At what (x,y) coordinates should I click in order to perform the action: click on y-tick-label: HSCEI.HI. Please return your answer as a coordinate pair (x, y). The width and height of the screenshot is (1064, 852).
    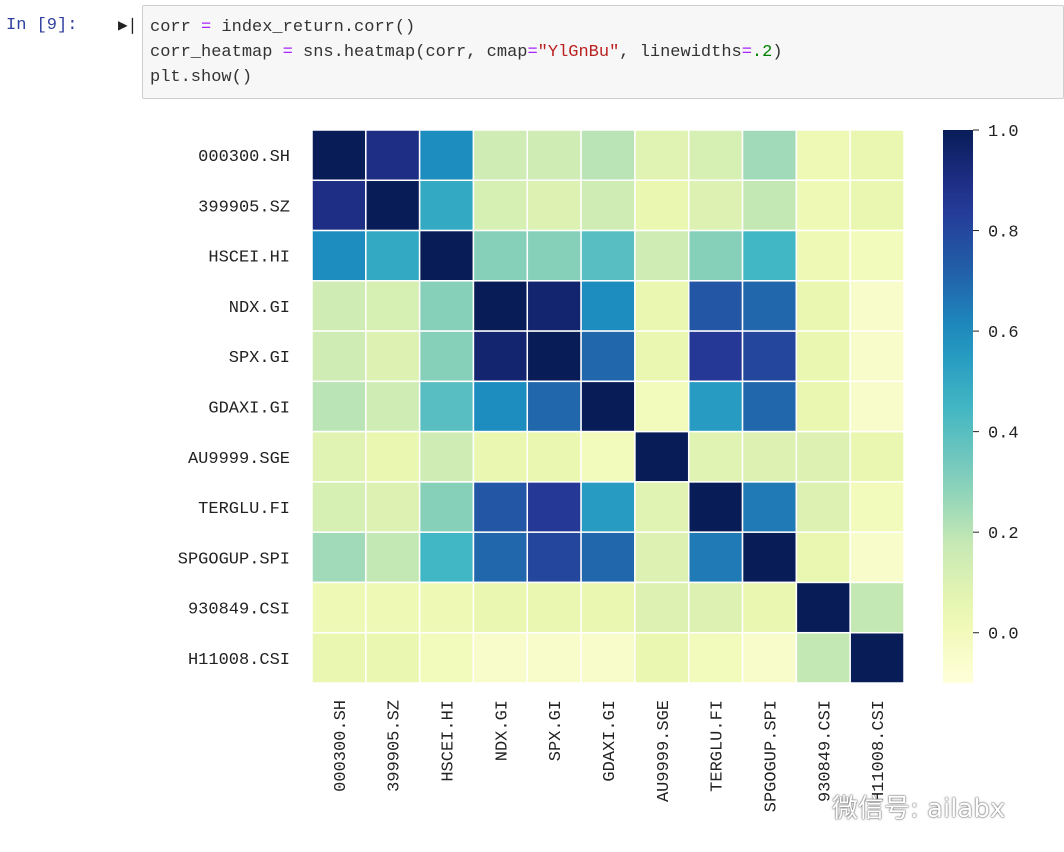
    Looking at the image, I should click on (249, 258).